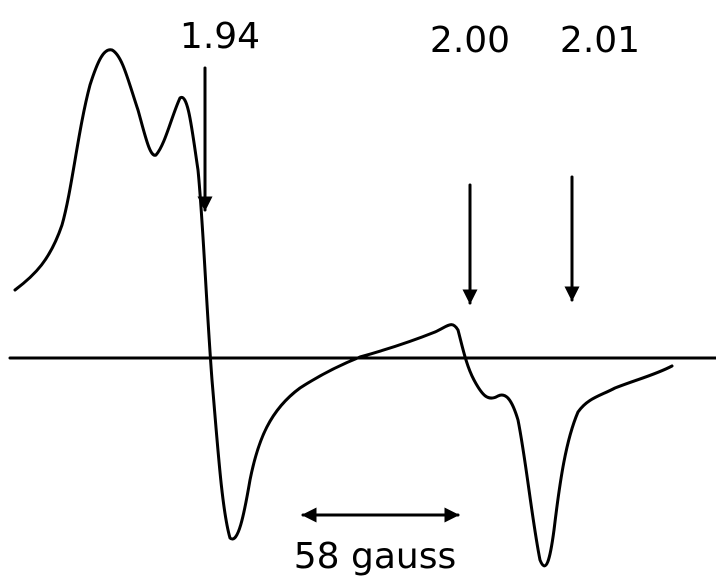  I want to click on g-label: 2.01, so click(600, 40).